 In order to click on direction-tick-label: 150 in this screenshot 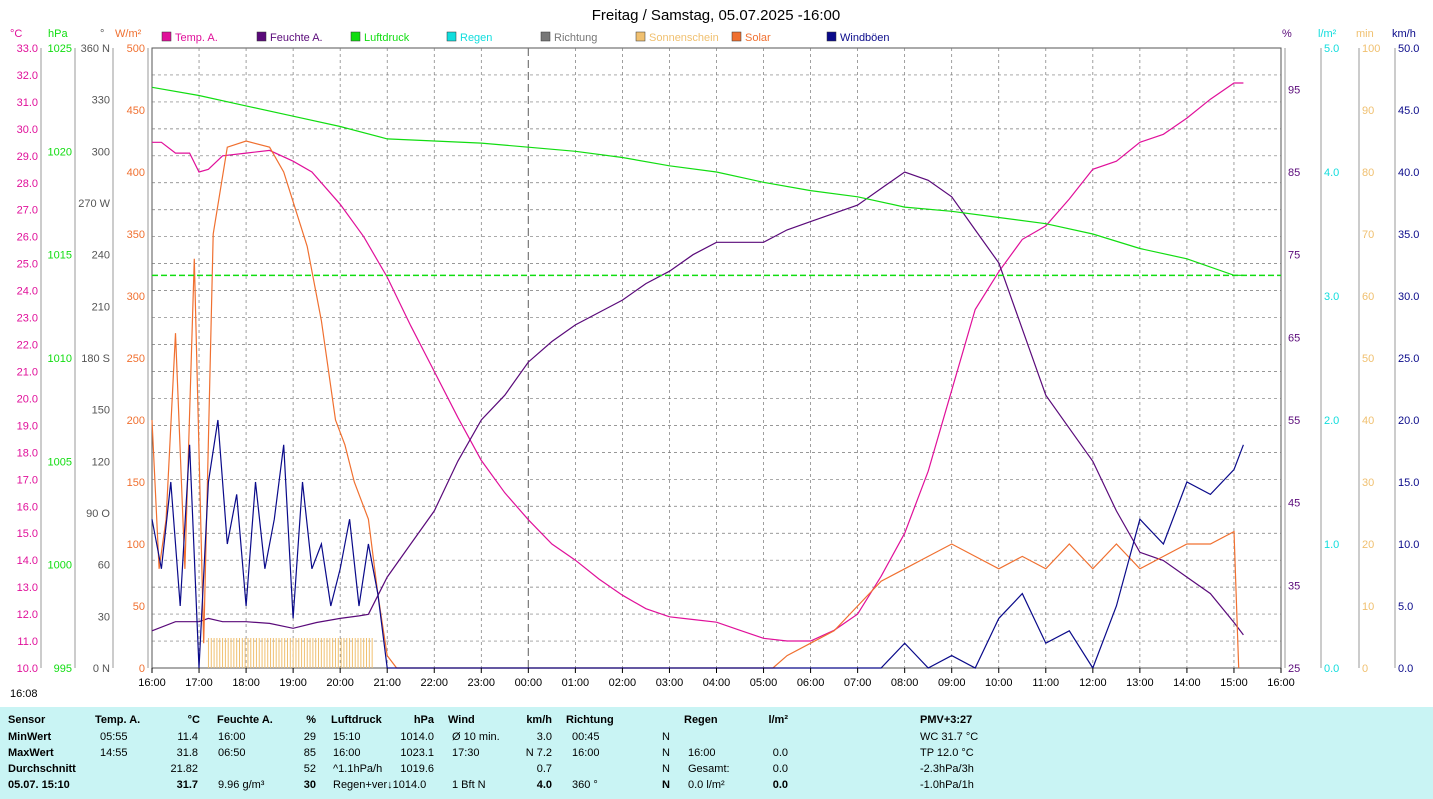, I will do `click(101, 411)`.